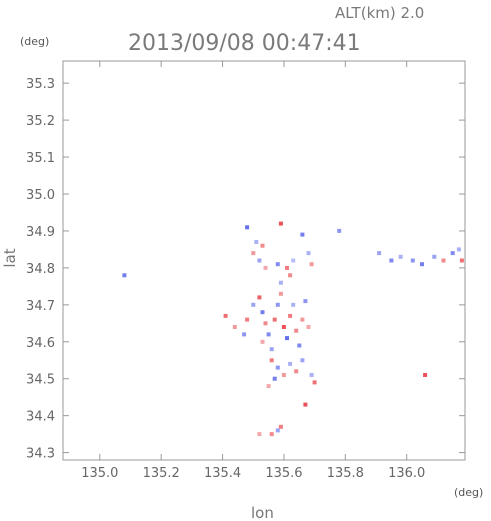  I want to click on y-tick-label: 34.7, so click(40, 306).